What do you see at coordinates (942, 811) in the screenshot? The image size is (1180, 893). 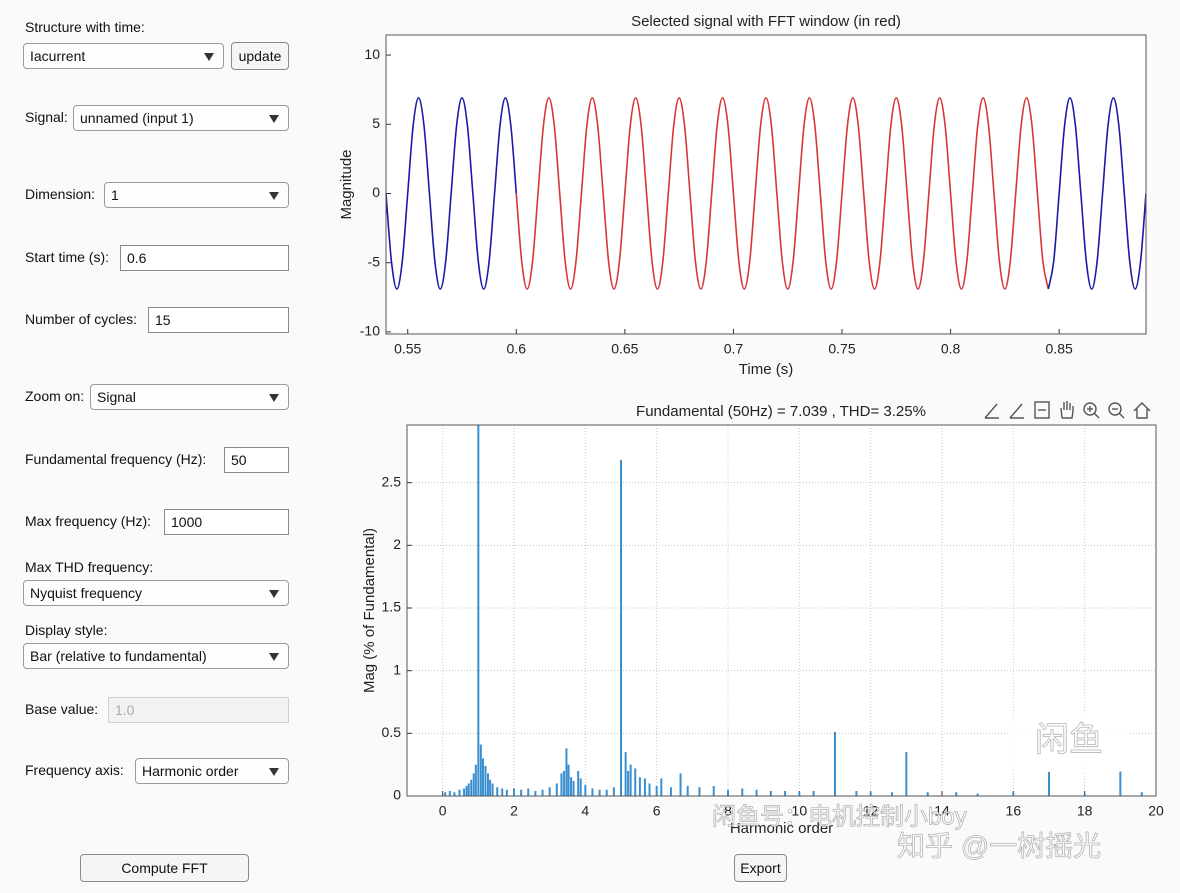 I see `x-tick-label: 14` at bounding box center [942, 811].